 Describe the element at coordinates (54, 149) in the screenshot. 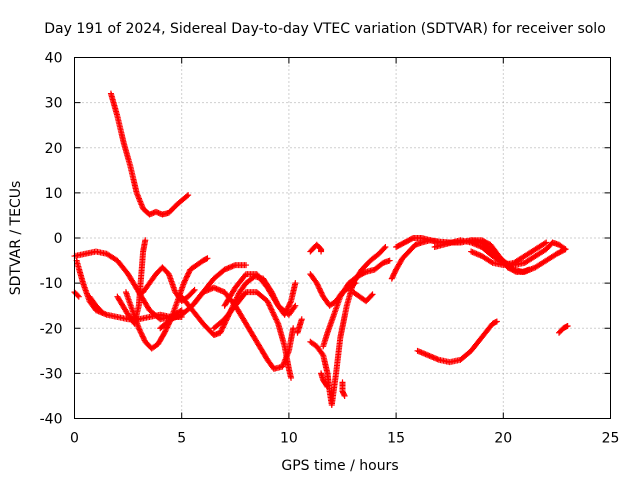

I see `y-tick-label: 20` at that location.